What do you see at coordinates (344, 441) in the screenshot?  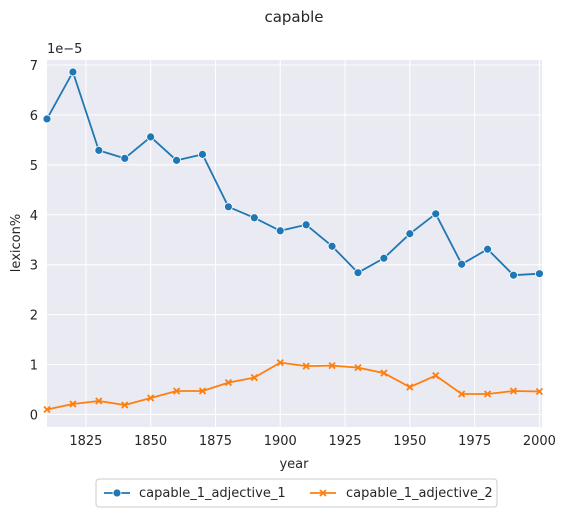 I see `x-tick-label: 1925` at bounding box center [344, 441].